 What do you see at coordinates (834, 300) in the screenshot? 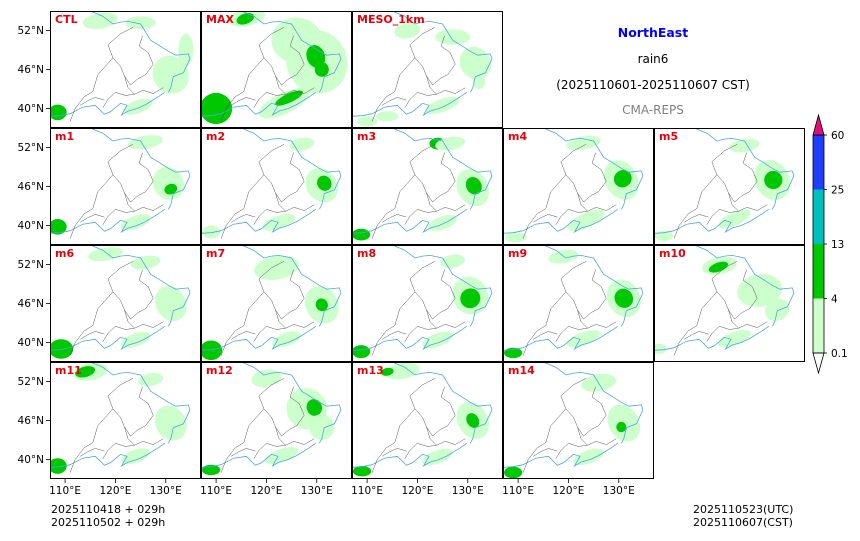
I see `colorbar-label: 4` at bounding box center [834, 300].